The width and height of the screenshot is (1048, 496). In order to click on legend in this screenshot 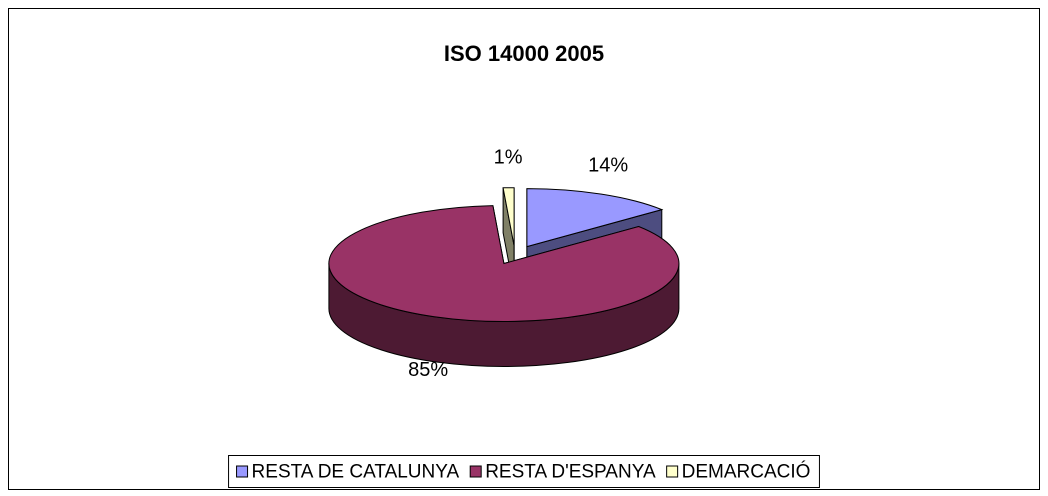, I will do `click(524, 471)`.